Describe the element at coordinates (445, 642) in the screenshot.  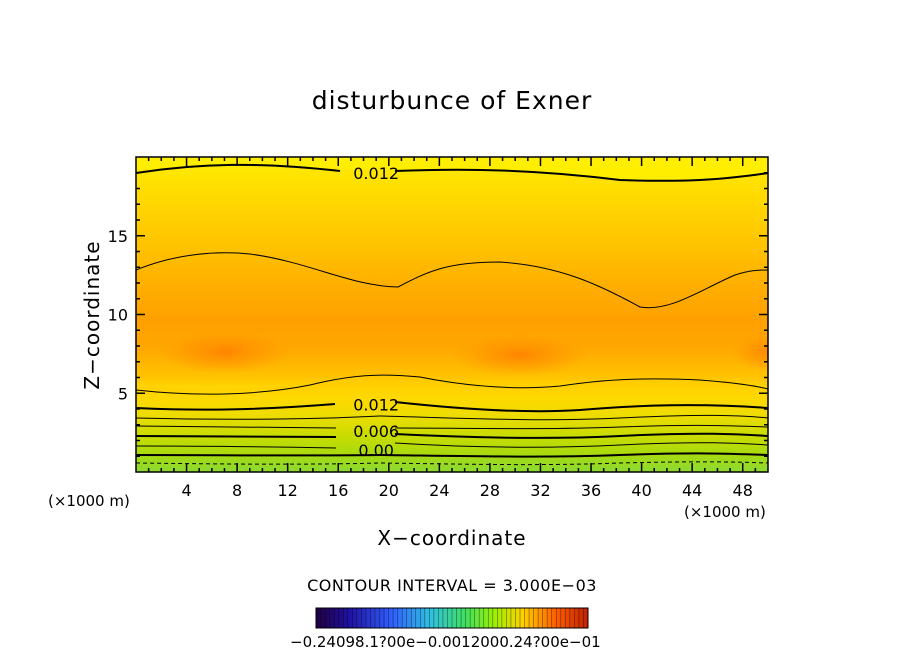
I see `colorbar-labels: −0.24098.1?00e−0.0012000.24?00e−01` at that location.